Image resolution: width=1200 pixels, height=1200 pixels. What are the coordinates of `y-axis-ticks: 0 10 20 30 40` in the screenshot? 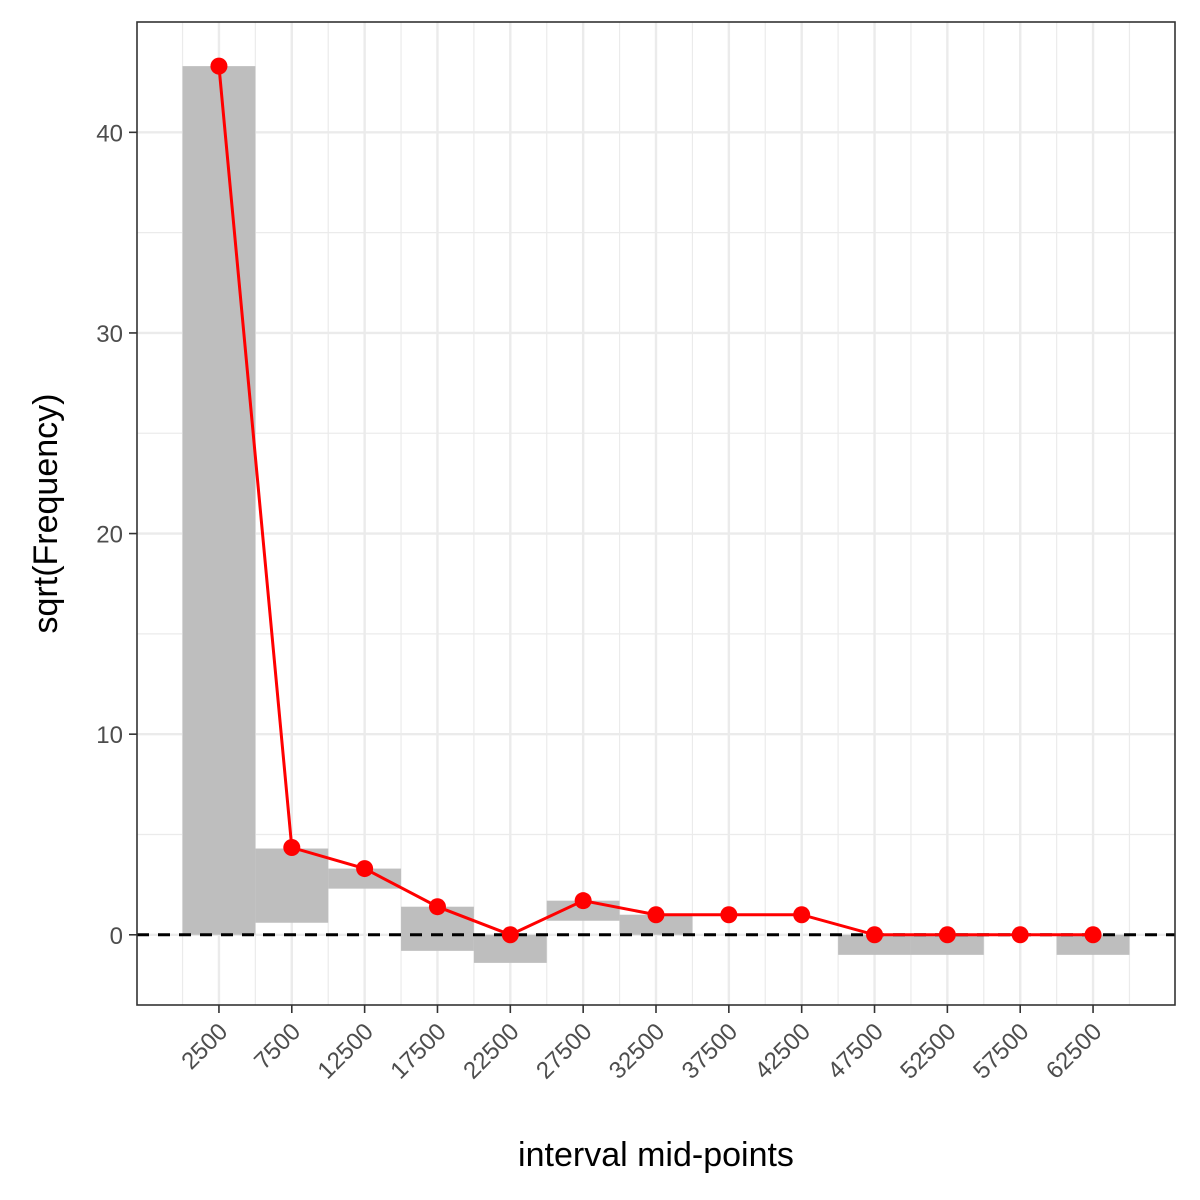 It's located at (116, 535).